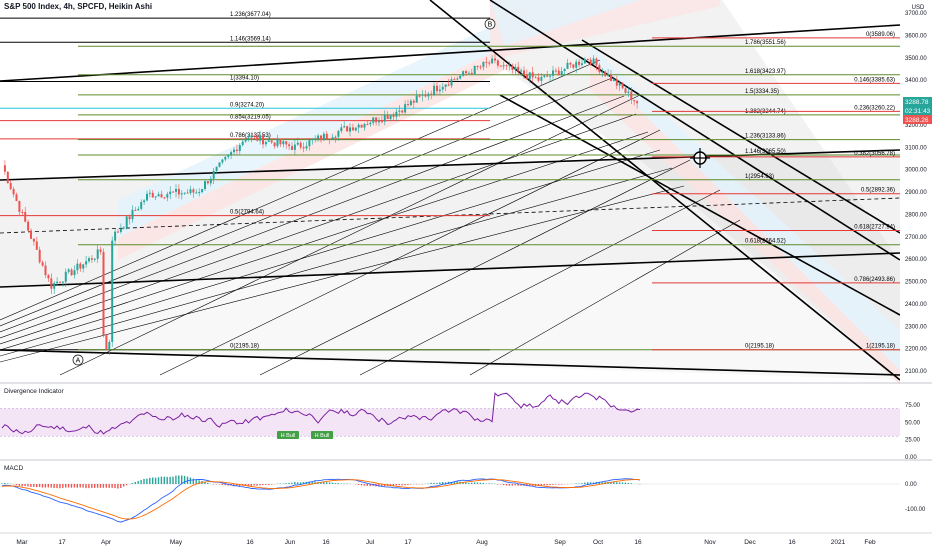  I want to click on fib-green-label: 1(2954.63), so click(759, 177).